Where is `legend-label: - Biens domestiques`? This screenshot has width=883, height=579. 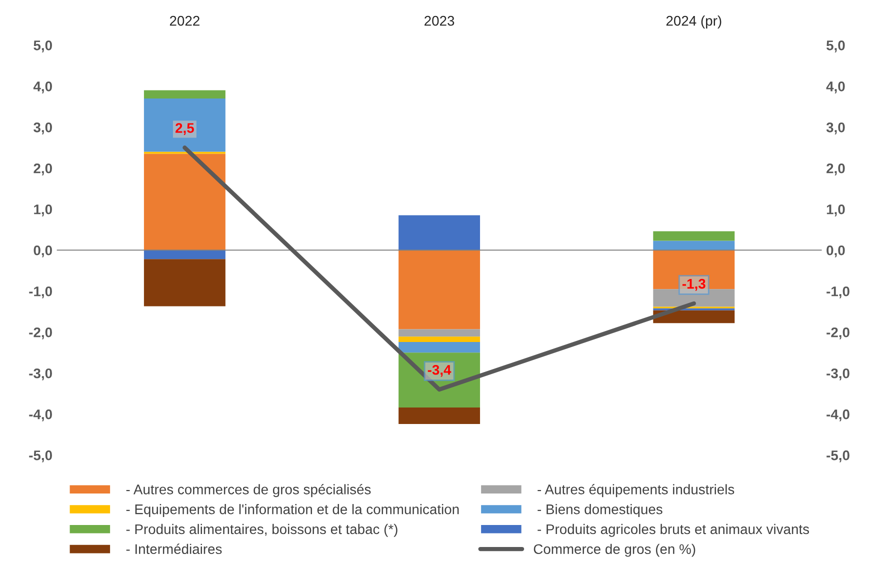 legend-label: - Biens domestiques is located at coordinates (600, 510).